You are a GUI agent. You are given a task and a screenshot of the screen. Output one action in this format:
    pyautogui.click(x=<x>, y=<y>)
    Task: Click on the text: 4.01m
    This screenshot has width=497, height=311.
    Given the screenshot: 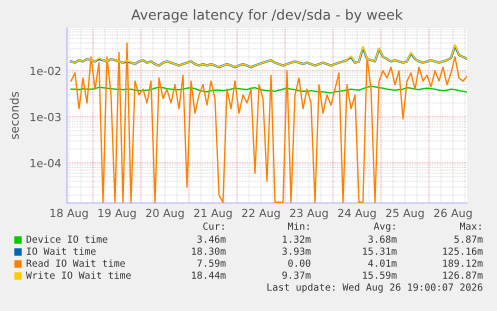 What is the action you would take?
    pyautogui.click(x=382, y=263)
    